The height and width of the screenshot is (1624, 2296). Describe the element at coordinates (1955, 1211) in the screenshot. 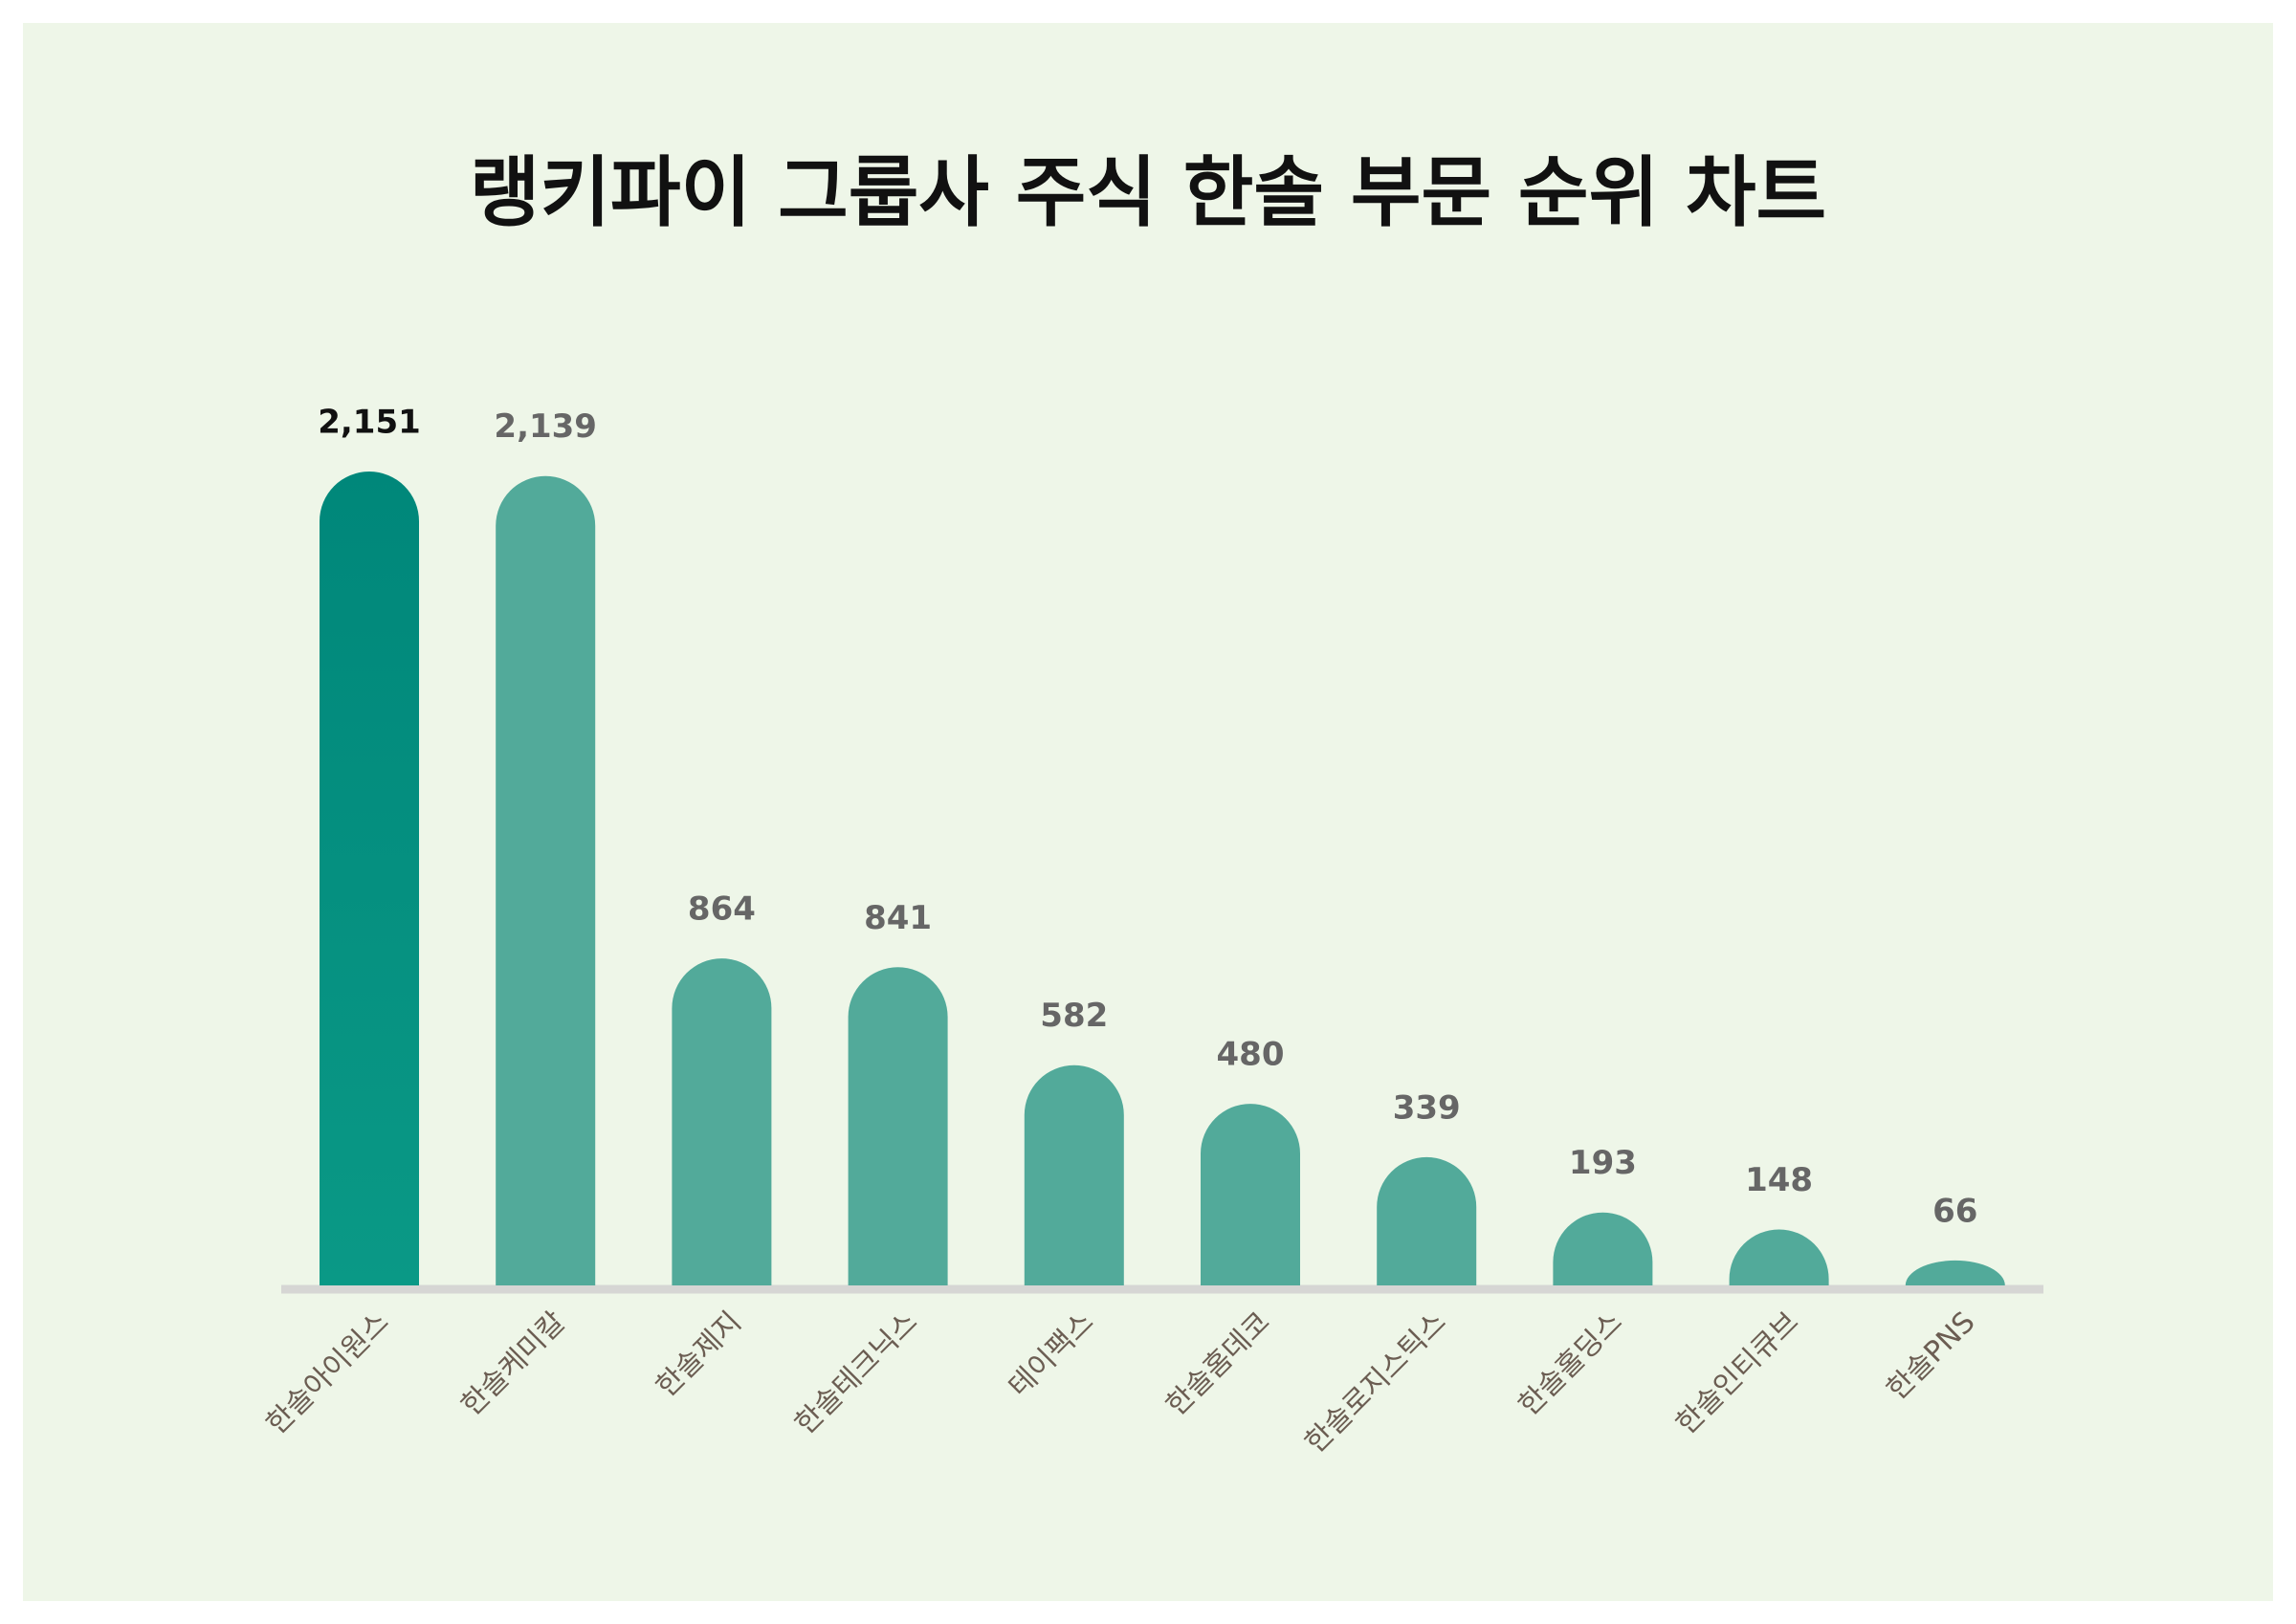

I see `value-label: 66` at that location.